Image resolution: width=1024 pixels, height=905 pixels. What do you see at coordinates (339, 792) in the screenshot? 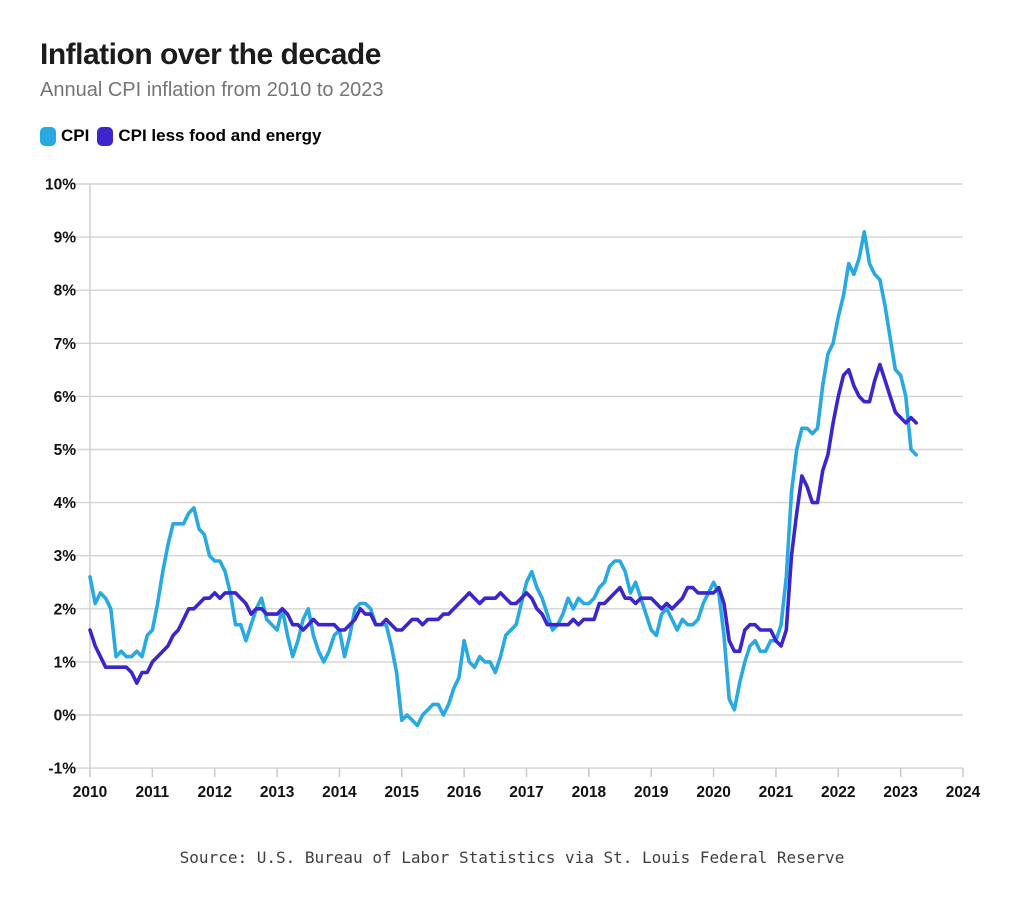
I see `x-axis-tick-label: 2014` at bounding box center [339, 792].